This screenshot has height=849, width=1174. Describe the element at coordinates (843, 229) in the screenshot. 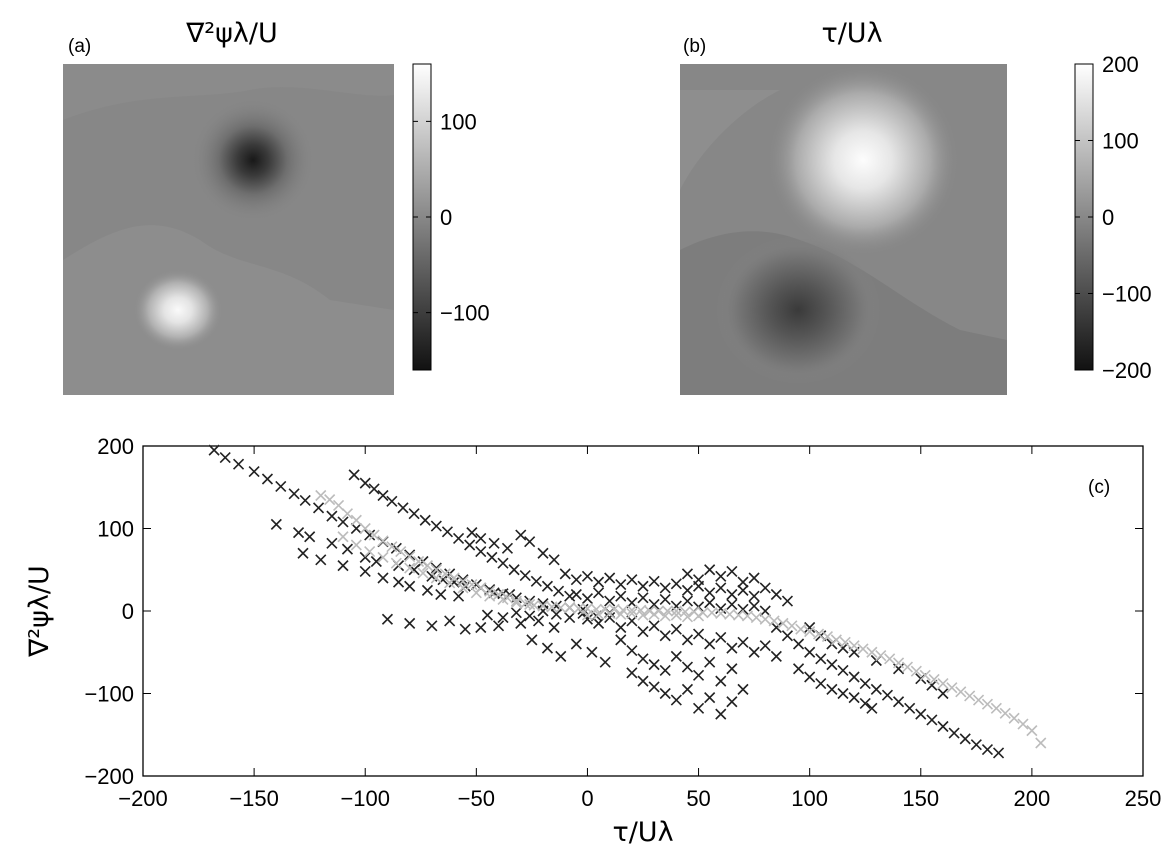

I see `panel-b-field` at that location.